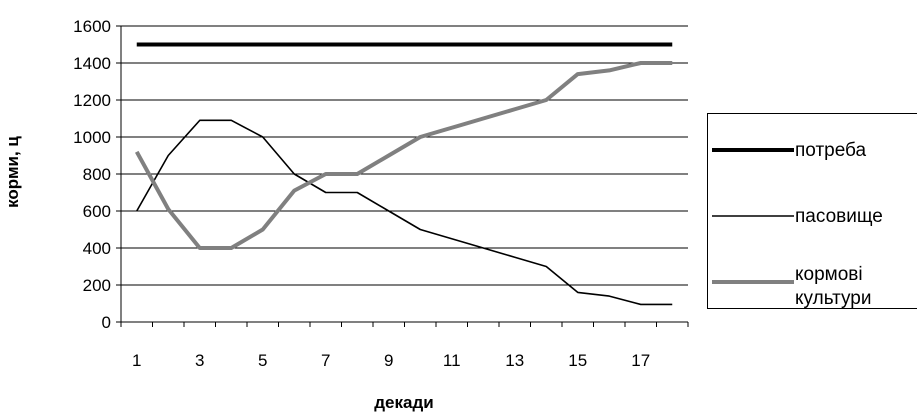 Image resolution: width=917 pixels, height=416 pixels. What do you see at coordinates (106, 322) in the screenshot?
I see `y-tick-label: 0` at bounding box center [106, 322].